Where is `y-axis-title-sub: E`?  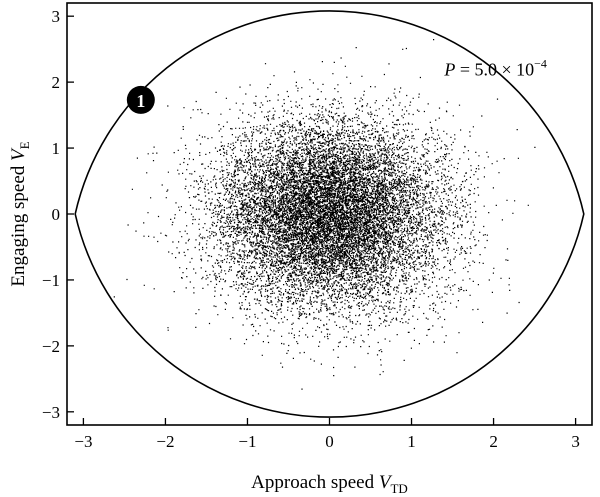
y-axis-title-sub: E is located at coordinates (24, 145).